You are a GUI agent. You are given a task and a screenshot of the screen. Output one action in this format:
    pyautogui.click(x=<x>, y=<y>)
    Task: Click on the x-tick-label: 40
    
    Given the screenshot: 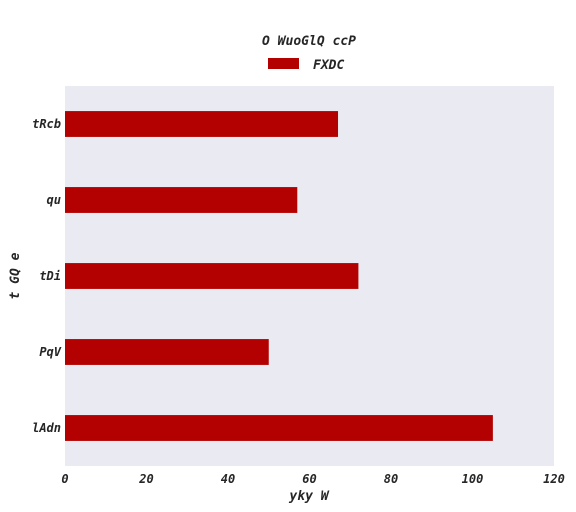 What is the action you would take?
    pyautogui.click(x=228, y=479)
    